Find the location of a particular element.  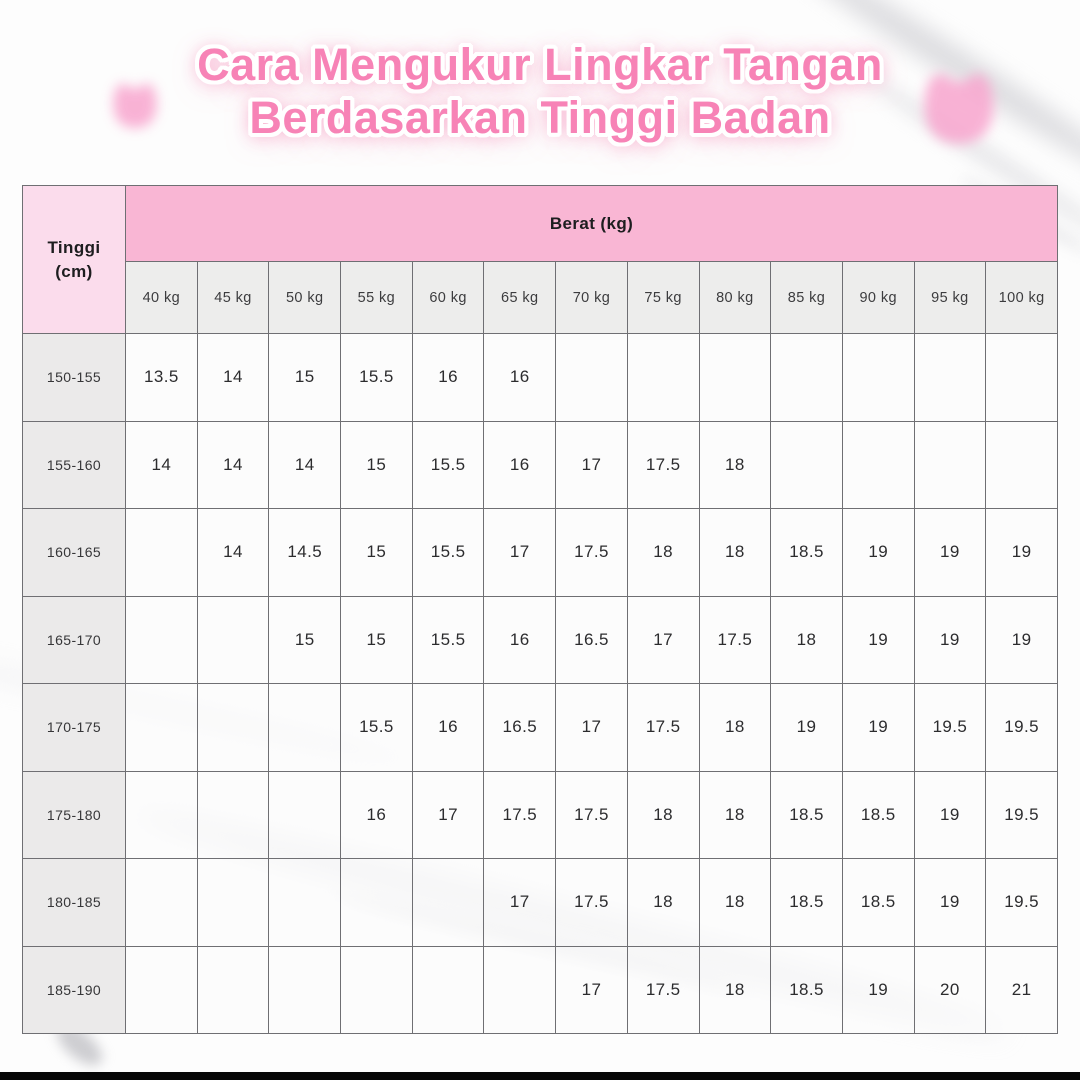

wrist-size-cell: 13.5 is located at coordinates (161, 377).